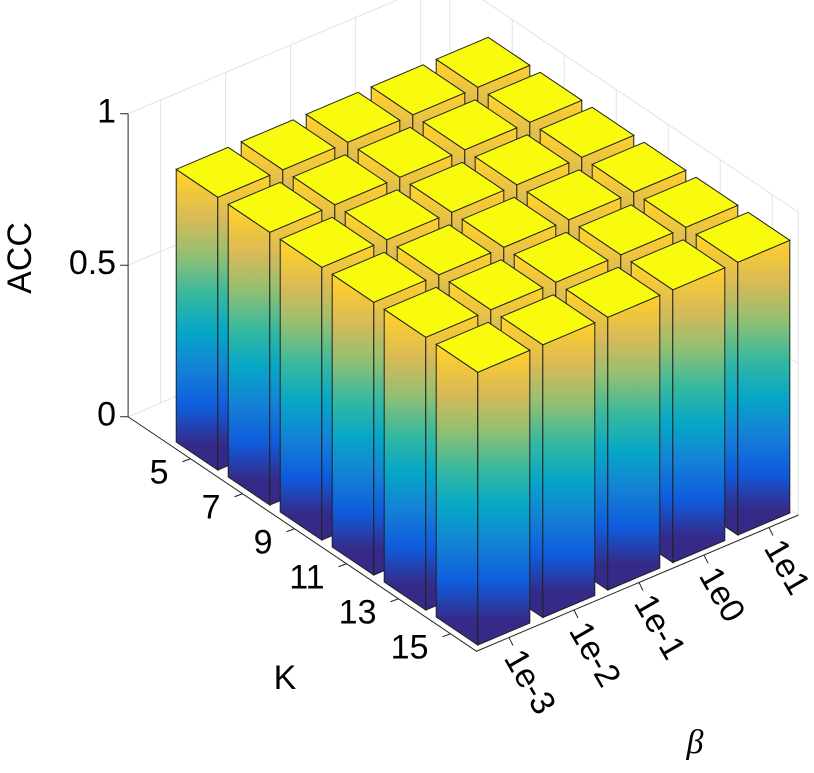  I want to click on k-tick-label: 5, so click(159, 473).